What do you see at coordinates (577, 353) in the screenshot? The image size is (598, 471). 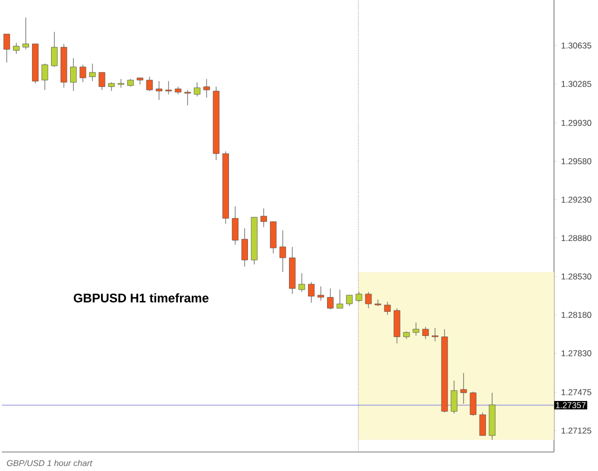 I see `y-tick-label: 1.27830` at bounding box center [577, 353].